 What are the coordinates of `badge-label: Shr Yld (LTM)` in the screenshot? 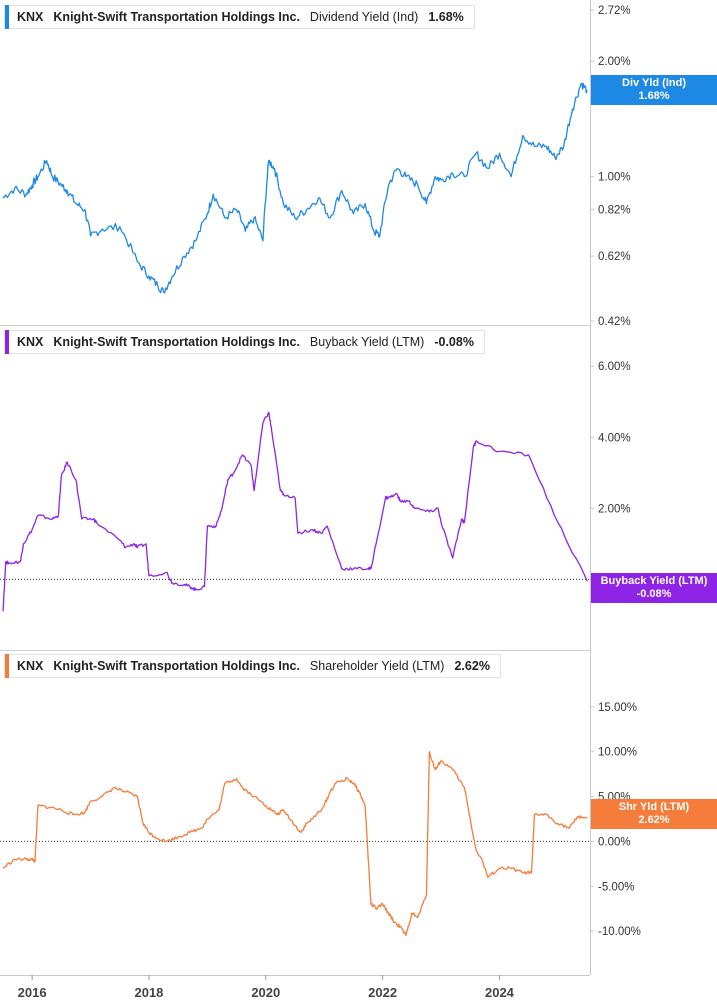 It's located at (654, 807).